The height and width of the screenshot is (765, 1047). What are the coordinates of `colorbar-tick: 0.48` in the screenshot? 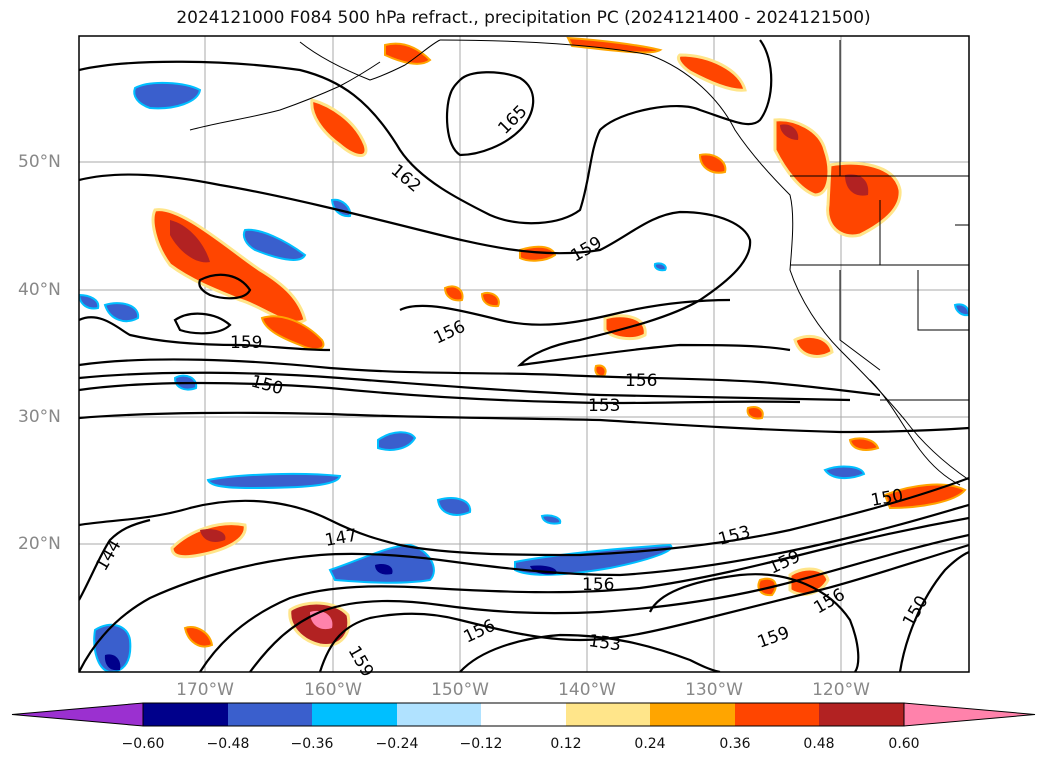 It's located at (819, 744).